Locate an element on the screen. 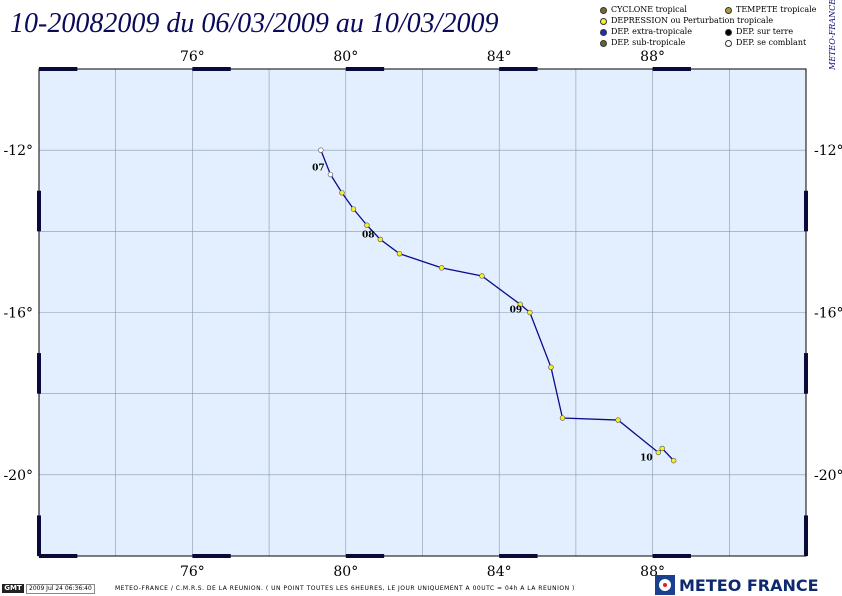 The width and height of the screenshot is (842, 596). legend-label: DEPRESSION ou Perturbation tropicale is located at coordinates (692, 20).